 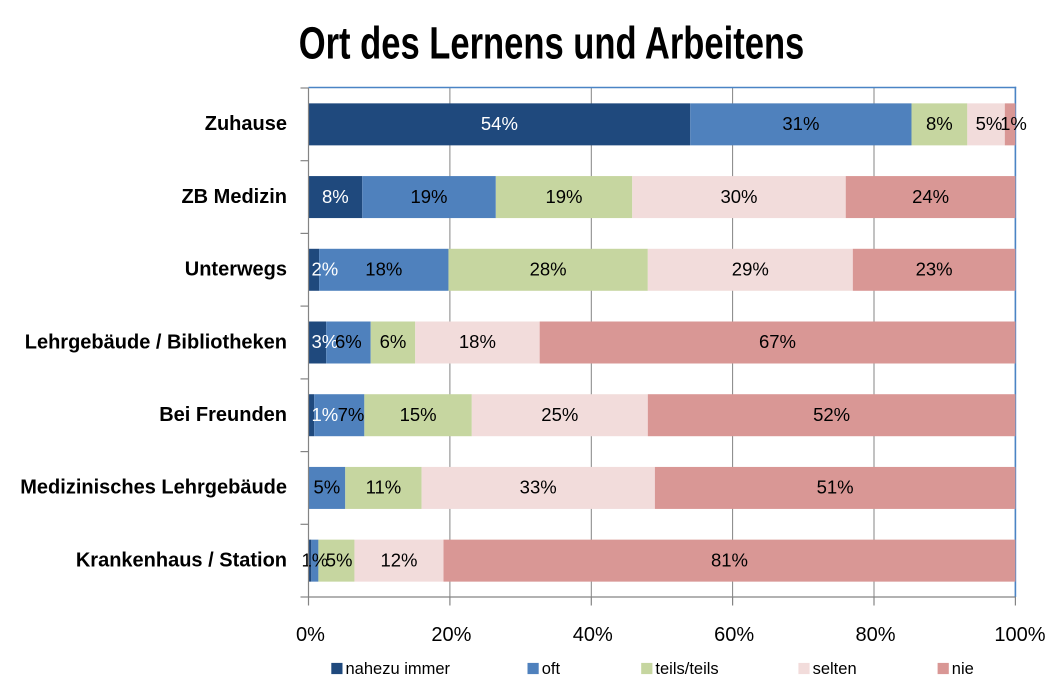 What do you see at coordinates (451, 635) in the screenshot?
I see `svg-text: 20%` at bounding box center [451, 635].